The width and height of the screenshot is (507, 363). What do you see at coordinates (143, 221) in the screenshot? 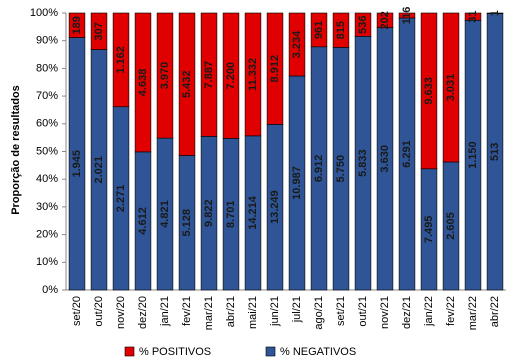
I see `value-label: 4.612` at bounding box center [143, 221].